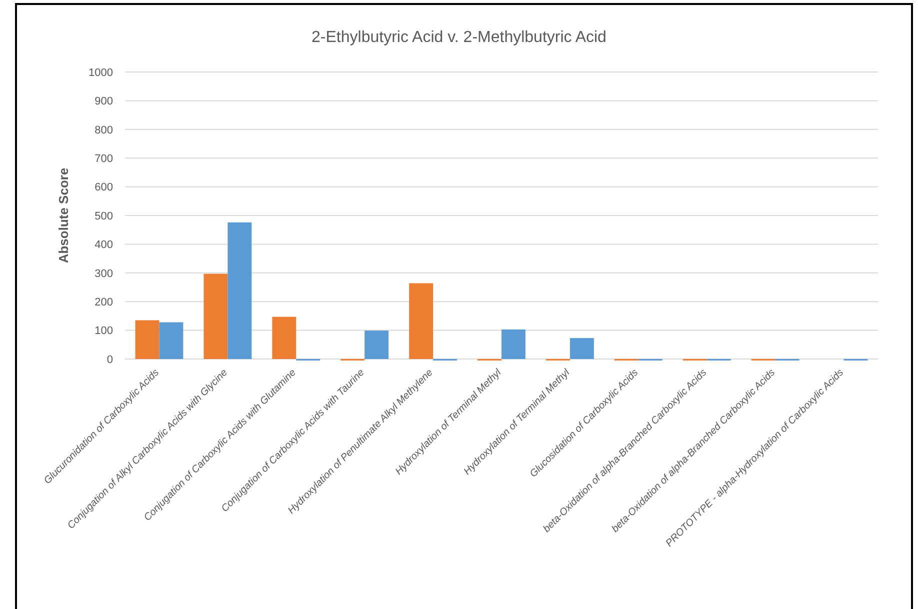  Describe the element at coordinates (103, 216) in the screenshot. I see `y-tick-label: 500` at that location.